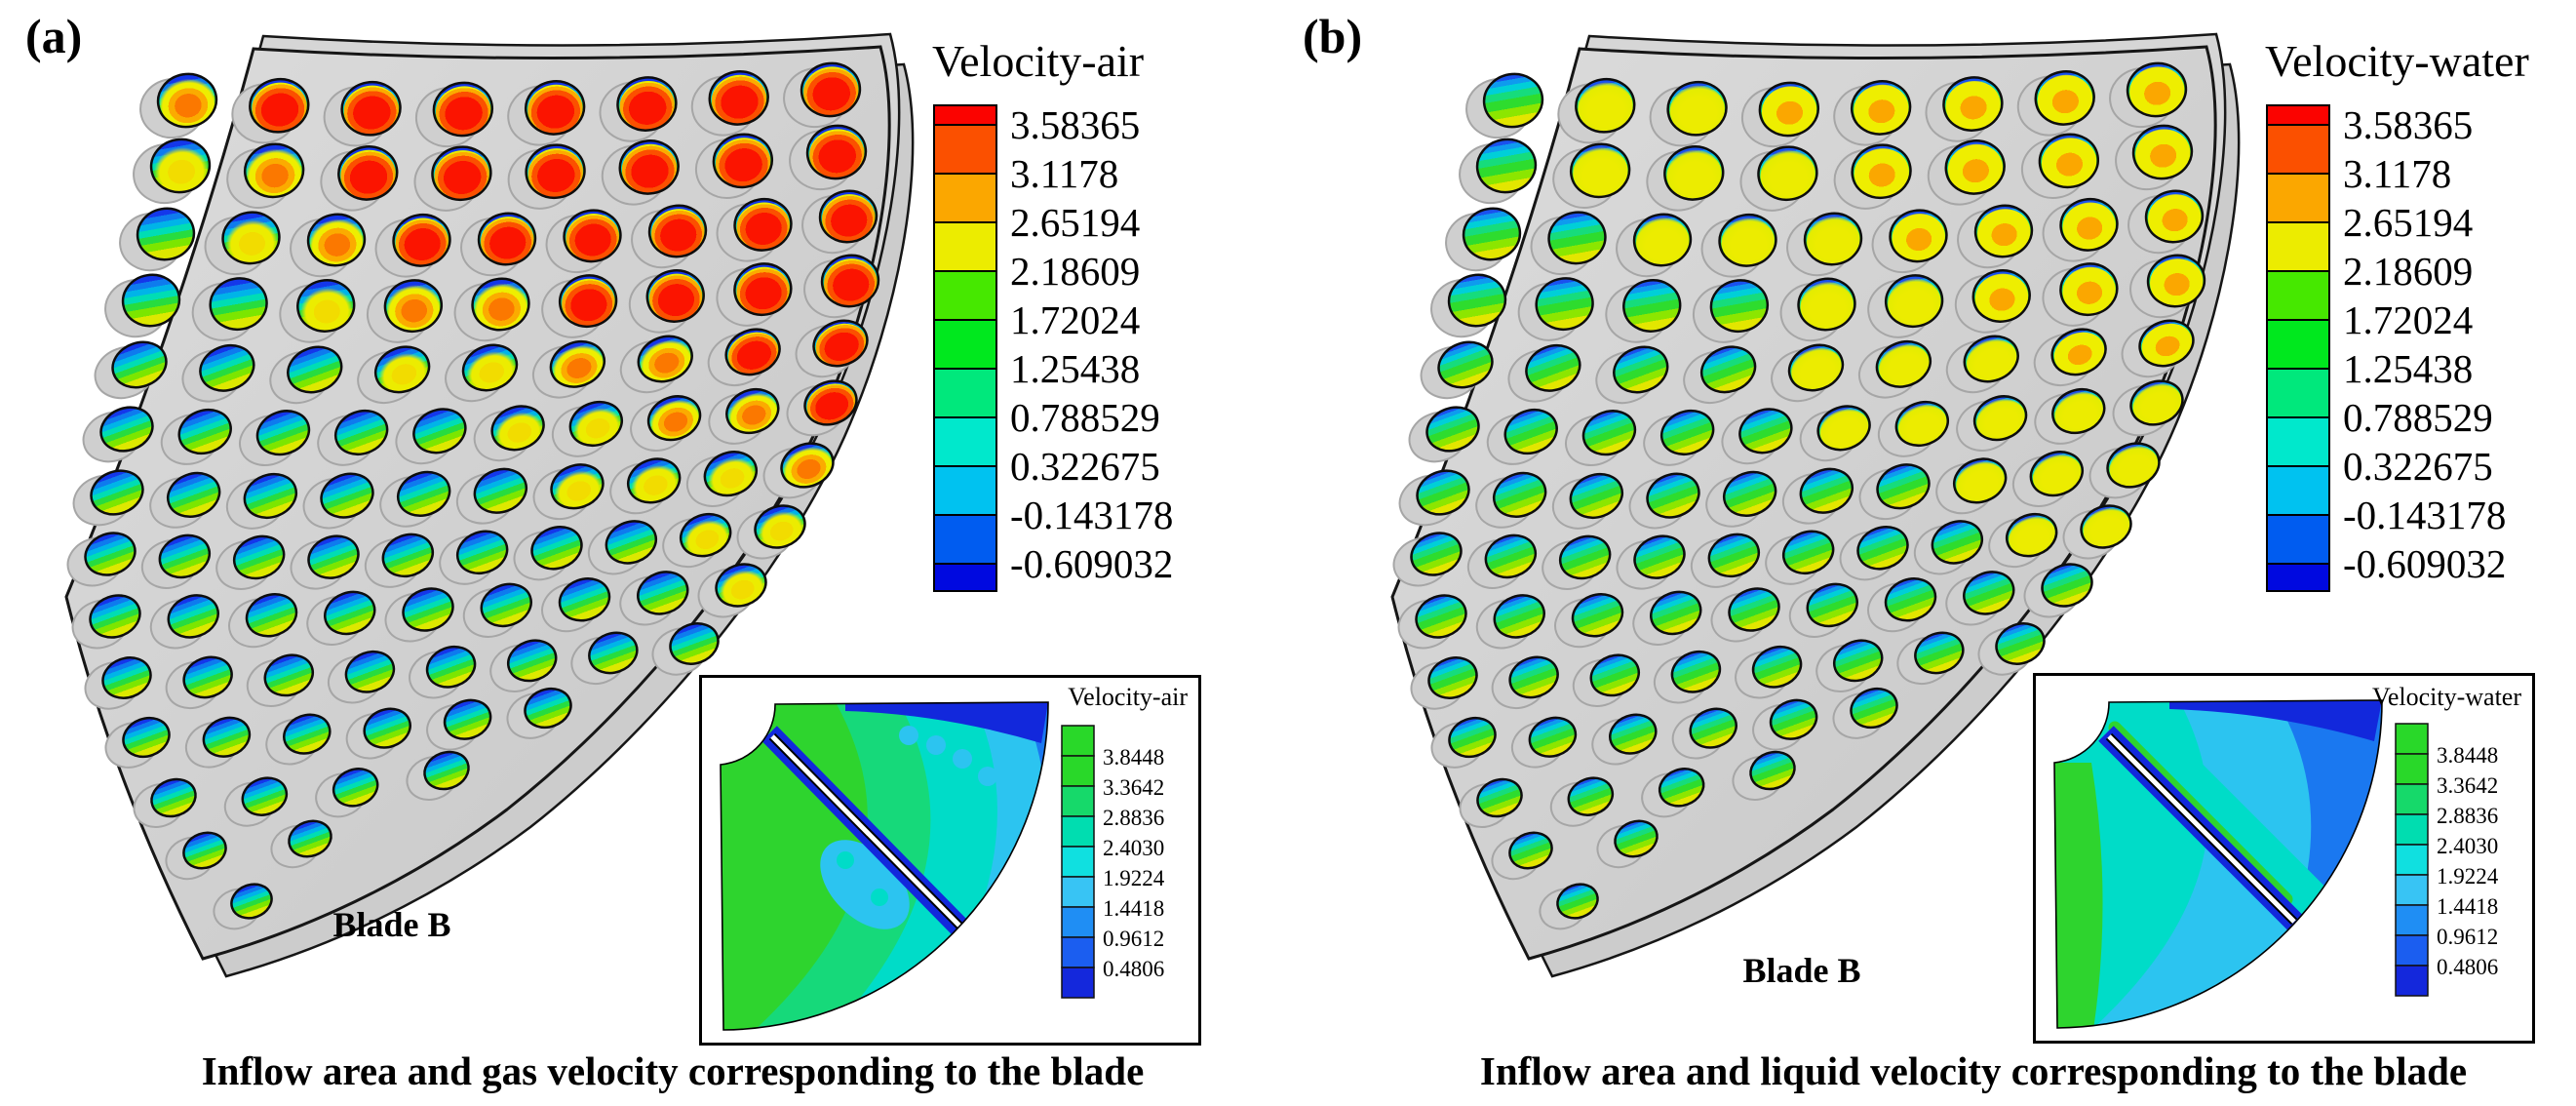  What do you see at coordinates (1075, 319) in the screenshot?
I see `colorbar-tick-label: 1.72024` at bounding box center [1075, 319].